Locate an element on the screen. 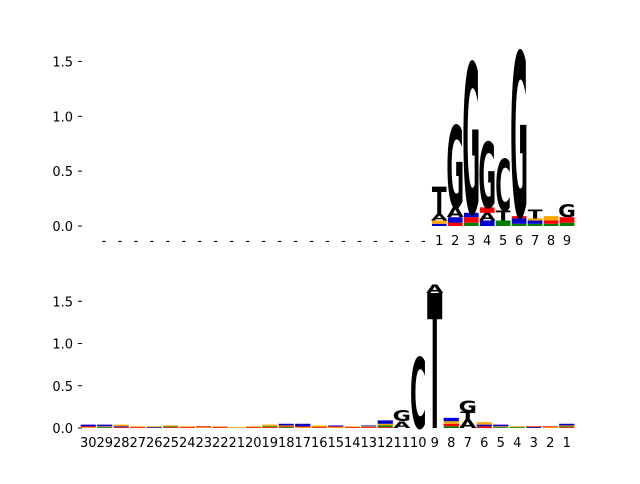  y-tick-label: 0.0 is located at coordinates (62, 227).